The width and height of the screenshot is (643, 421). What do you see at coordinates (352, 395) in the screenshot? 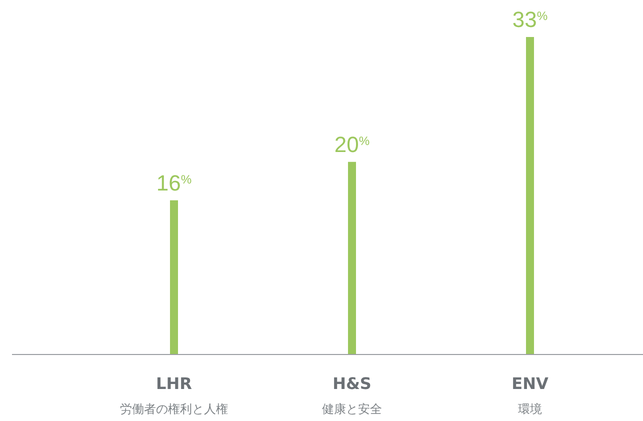
I see `x-tick-label: H&S 健康と安全` at bounding box center [352, 395].